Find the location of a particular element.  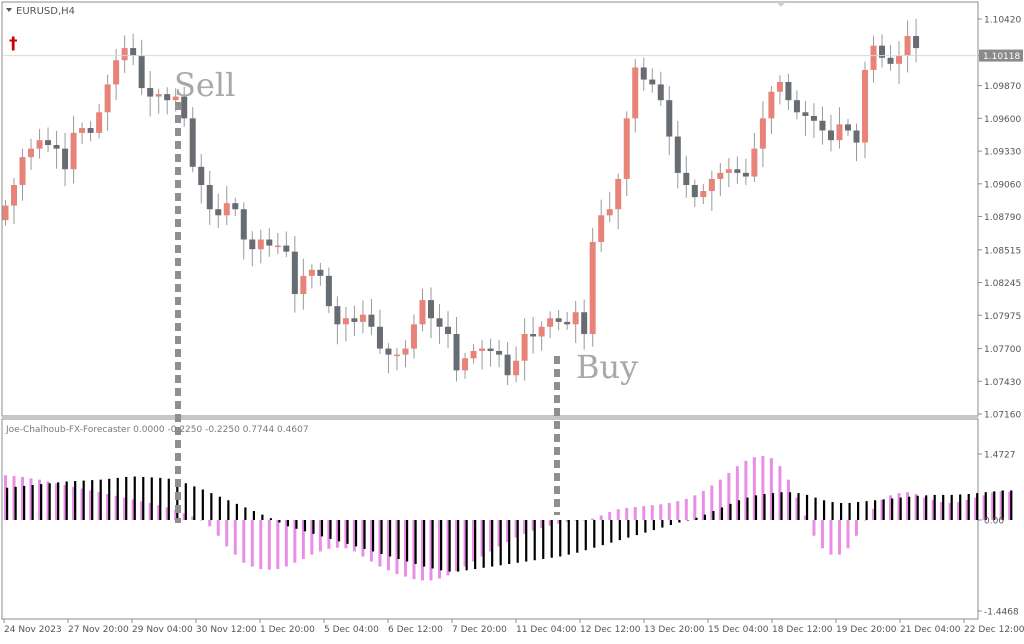

price-tick-label: 1.07160 is located at coordinates (1002, 416).